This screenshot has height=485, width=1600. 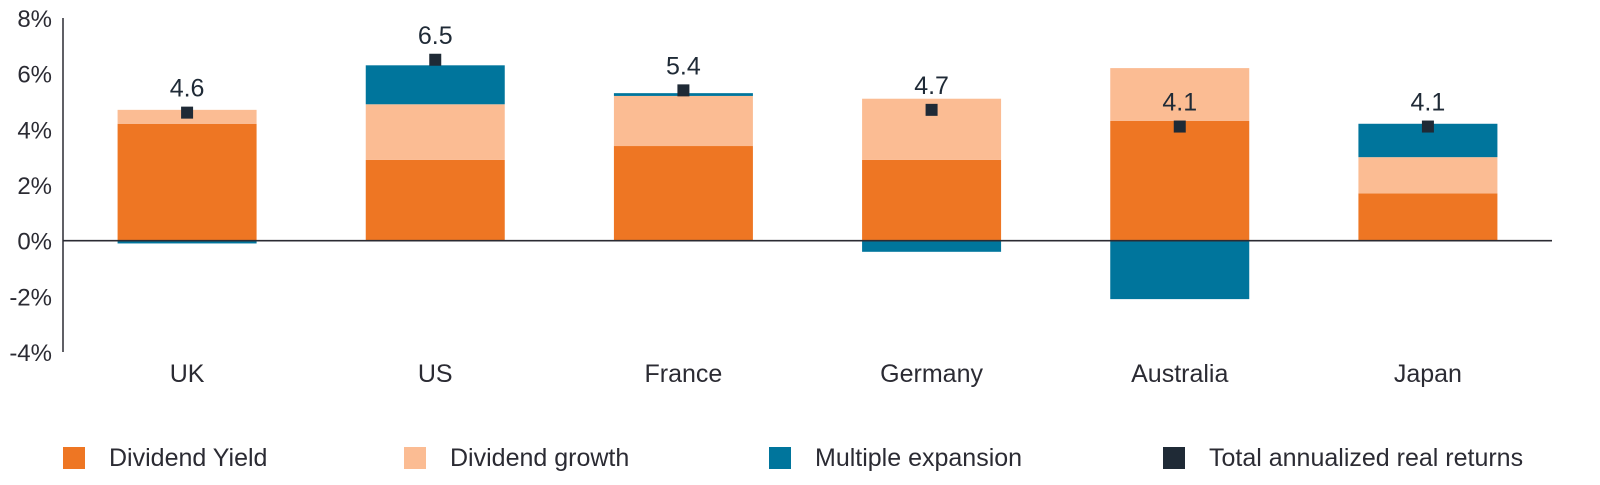 What do you see at coordinates (684, 374) in the screenshot?
I see `x-tick-label-france: France` at bounding box center [684, 374].